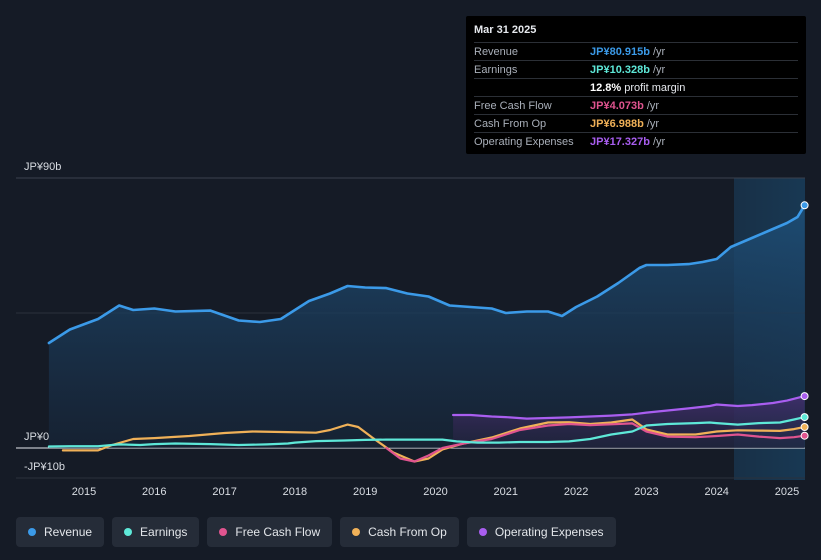 The image size is (821, 560). I want to click on x-tick-label: 2017, so click(224, 492).